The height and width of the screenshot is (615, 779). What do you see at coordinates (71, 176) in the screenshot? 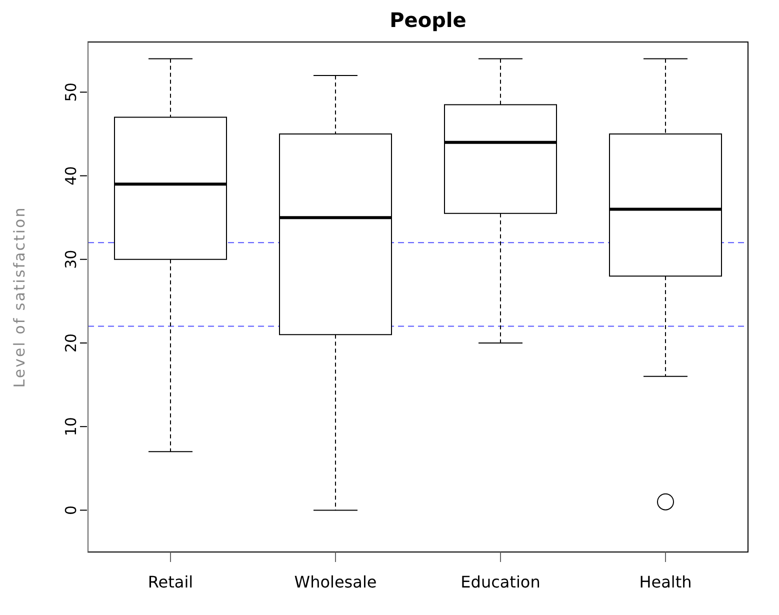
I see `y-tick-label: 40` at bounding box center [71, 176].